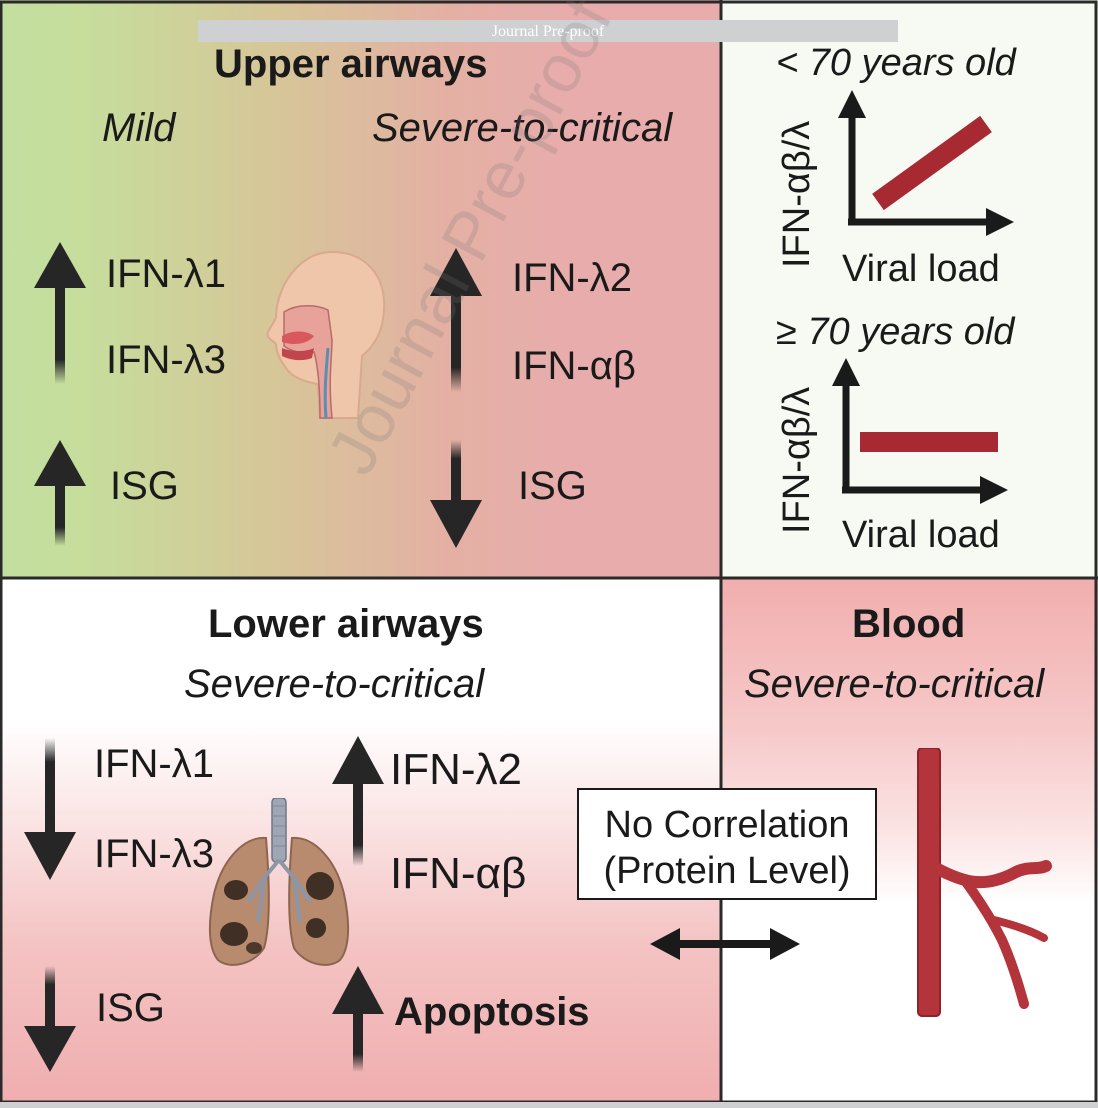 The image size is (1098, 1108). I want to click on upper-mild-label: Mild, so click(139, 128).